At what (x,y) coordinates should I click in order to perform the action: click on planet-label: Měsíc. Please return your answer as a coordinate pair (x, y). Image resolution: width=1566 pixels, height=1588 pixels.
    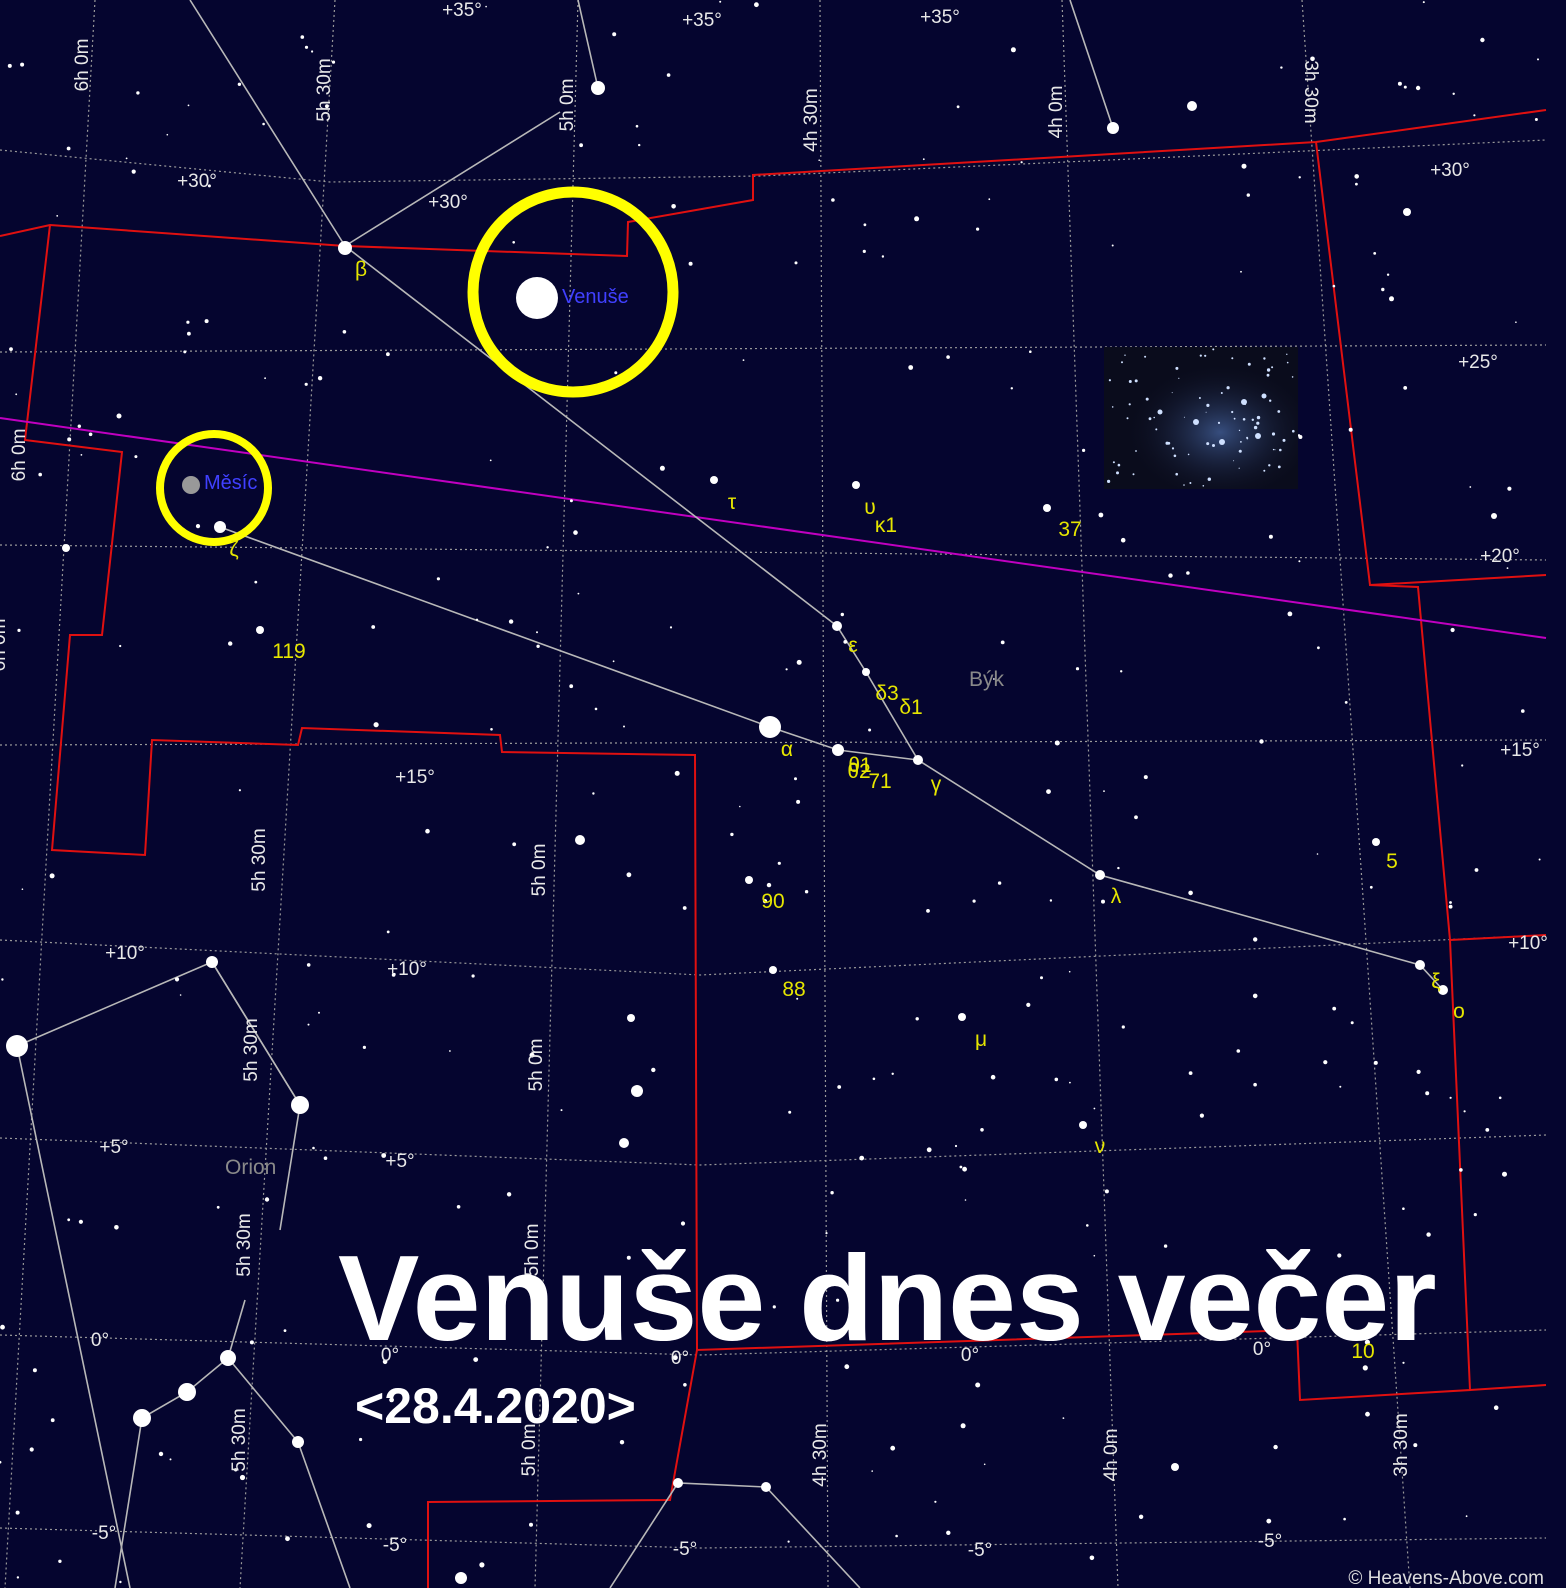
    Looking at the image, I should click on (230, 483).